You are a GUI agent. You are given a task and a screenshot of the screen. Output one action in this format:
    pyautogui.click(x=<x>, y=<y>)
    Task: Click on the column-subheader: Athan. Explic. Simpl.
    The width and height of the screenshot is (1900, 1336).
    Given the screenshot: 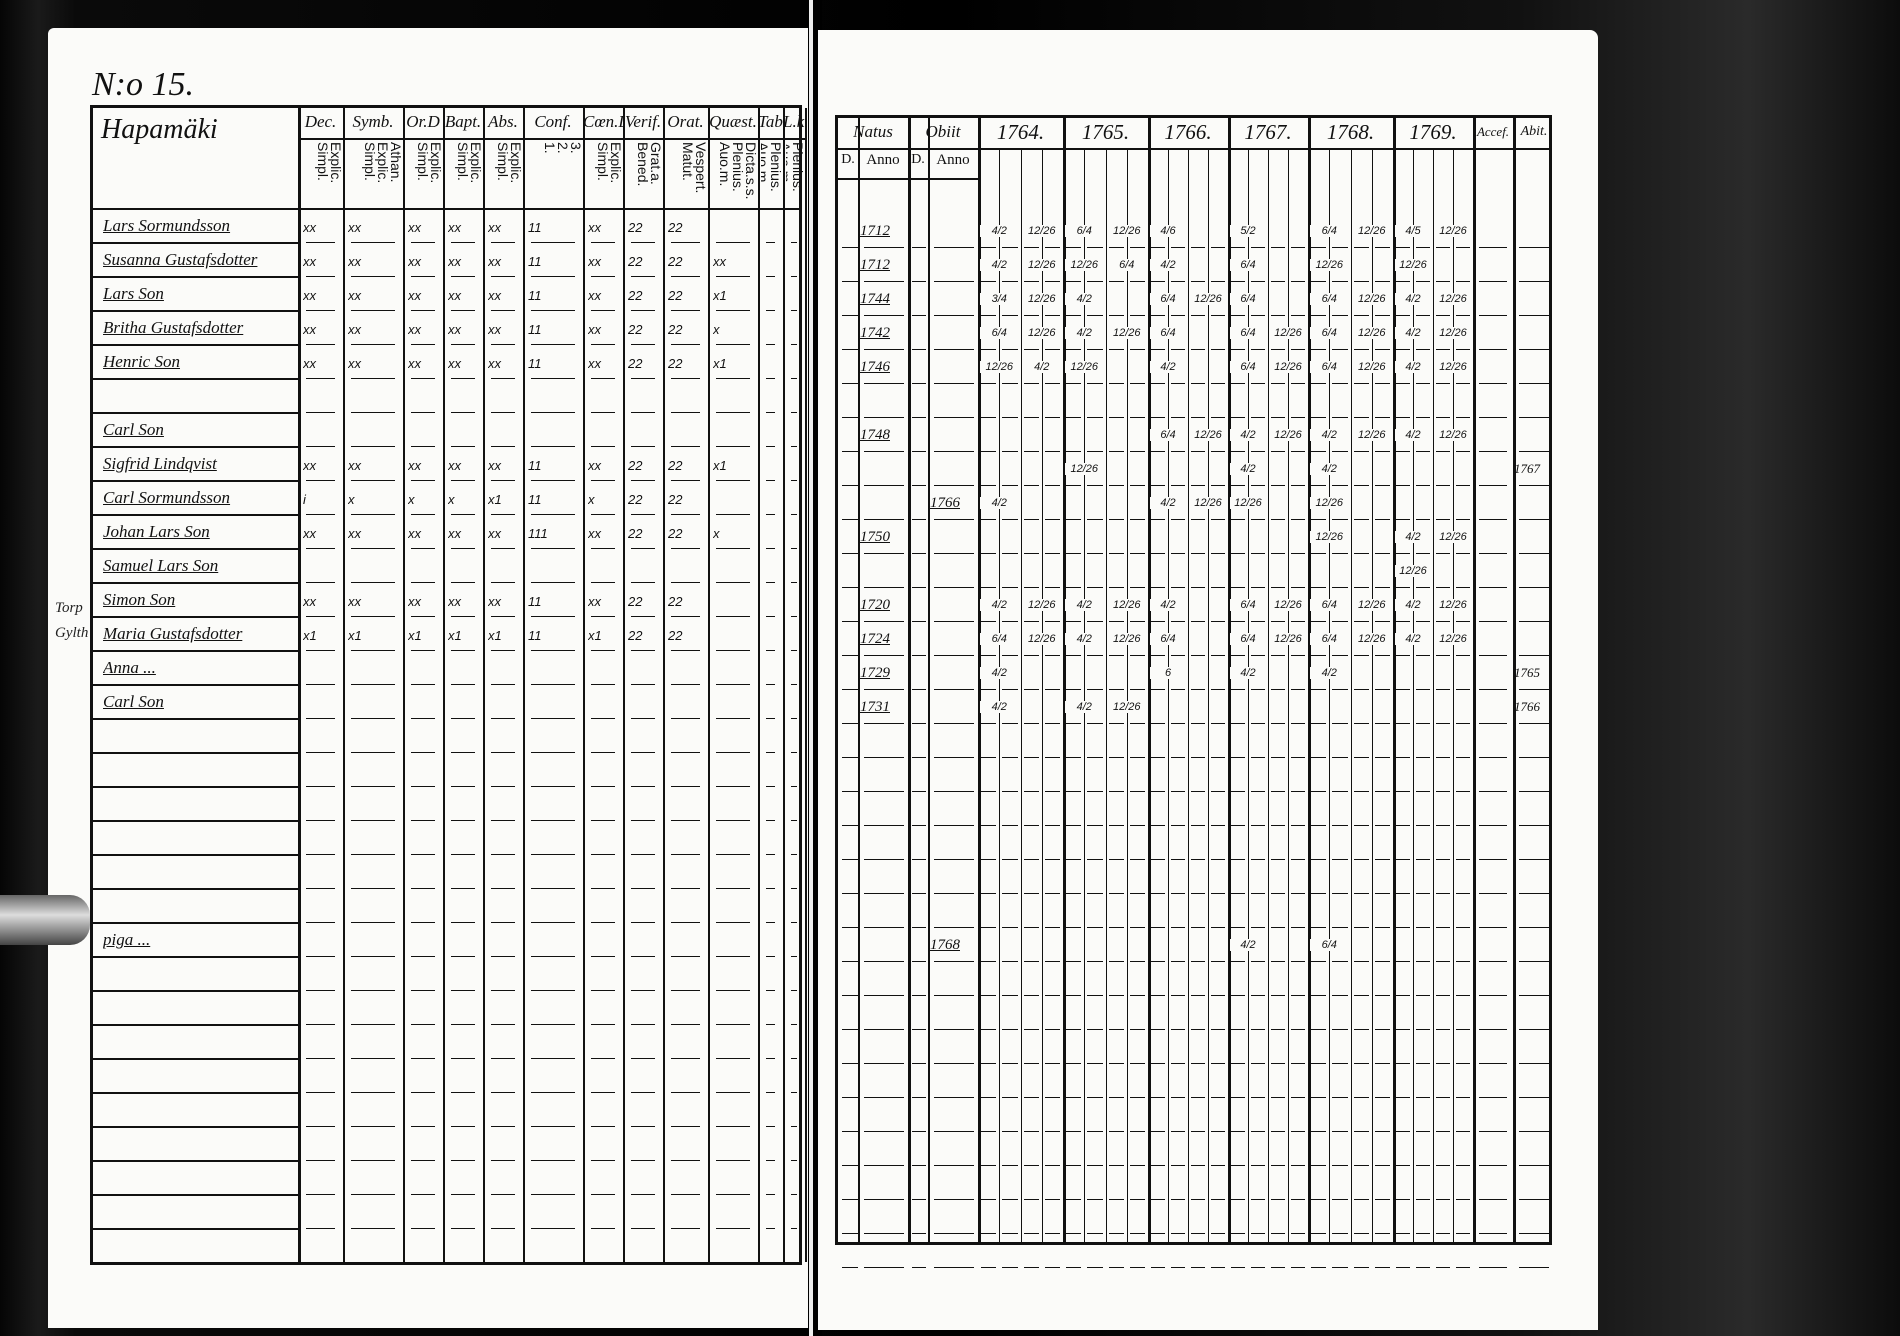 What is the action you would take?
    pyautogui.click(x=382, y=163)
    